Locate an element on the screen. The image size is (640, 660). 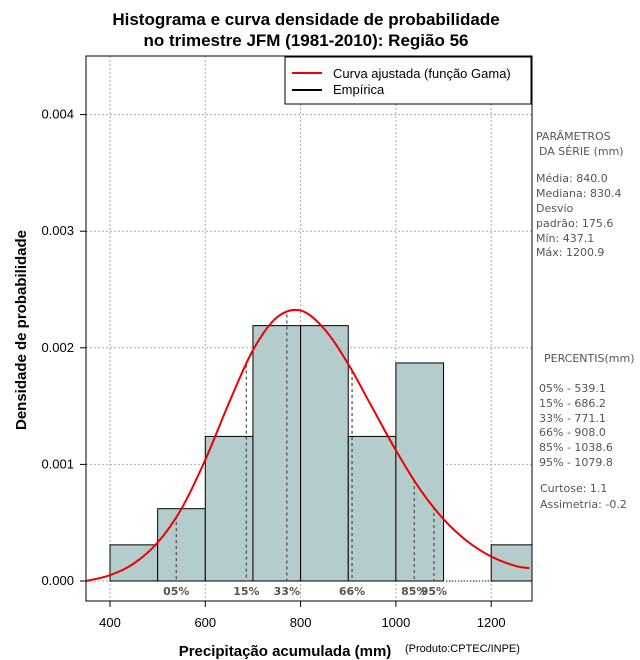
credit-text: (Produto:CPTEC/INPE) is located at coordinates (462, 649).